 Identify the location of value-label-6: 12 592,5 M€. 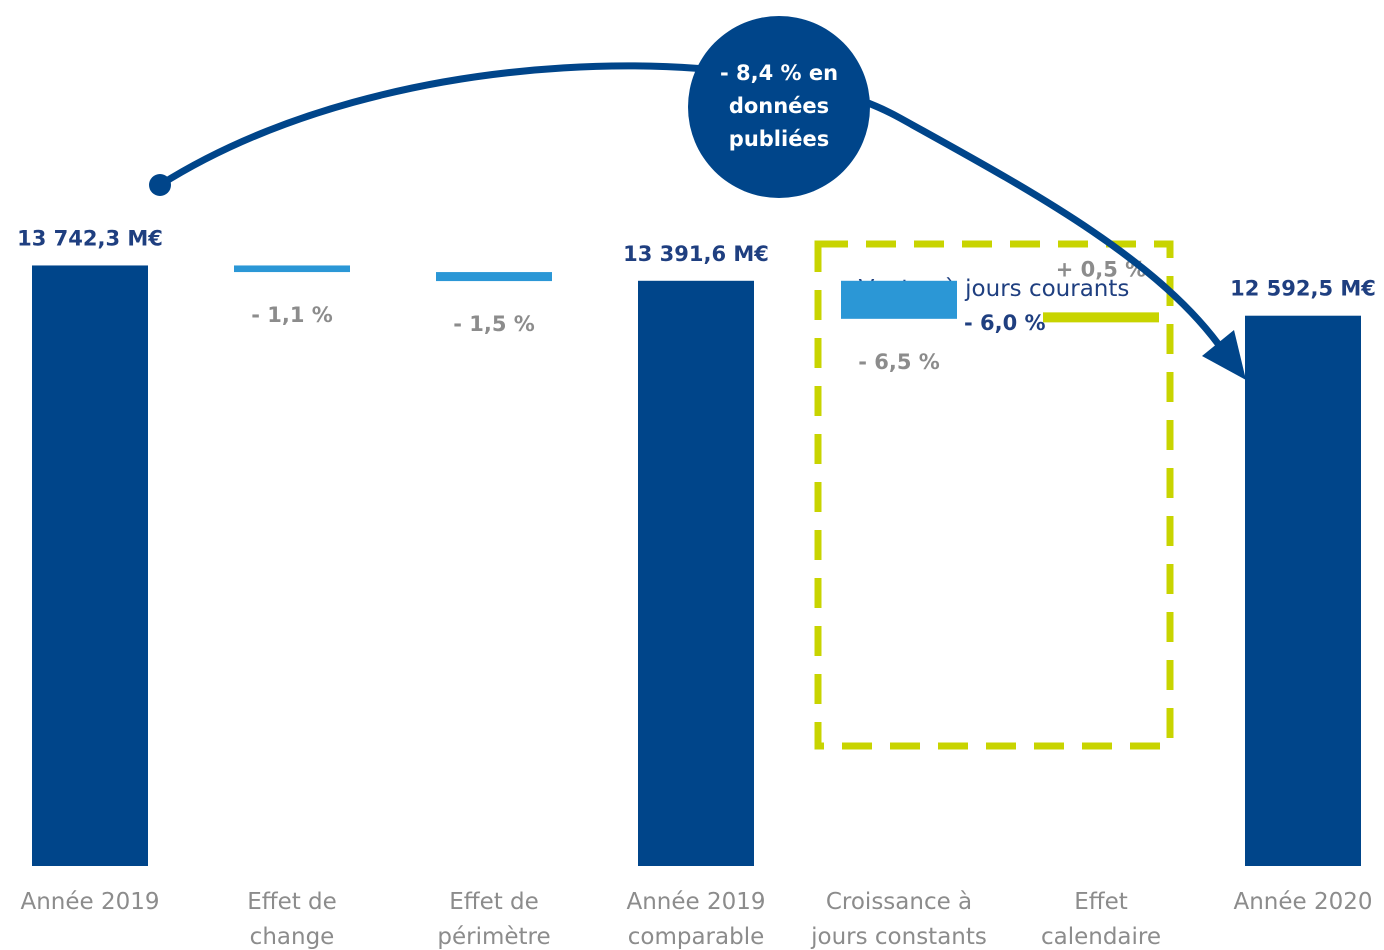
(1303, 289).